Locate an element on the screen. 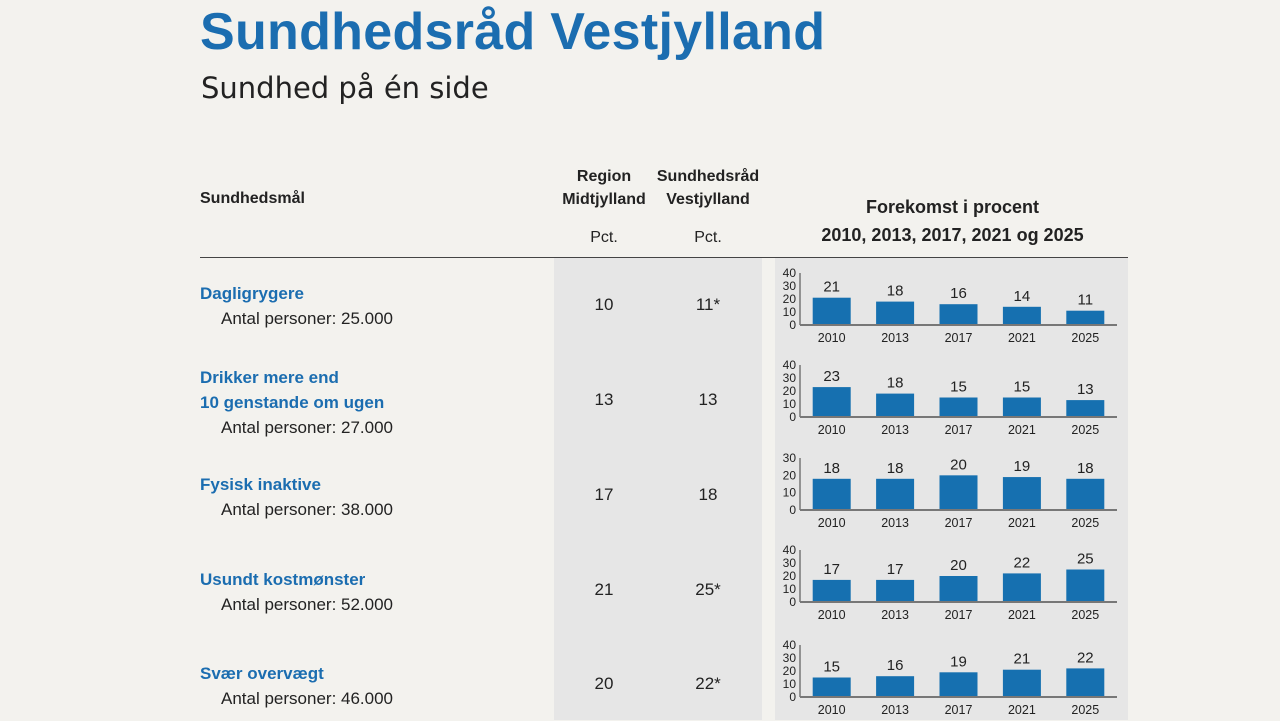 Image resolution: width=1280 pixels, height=721 pixels. bar-value-label: 17 is located at coordinates (895, 569).